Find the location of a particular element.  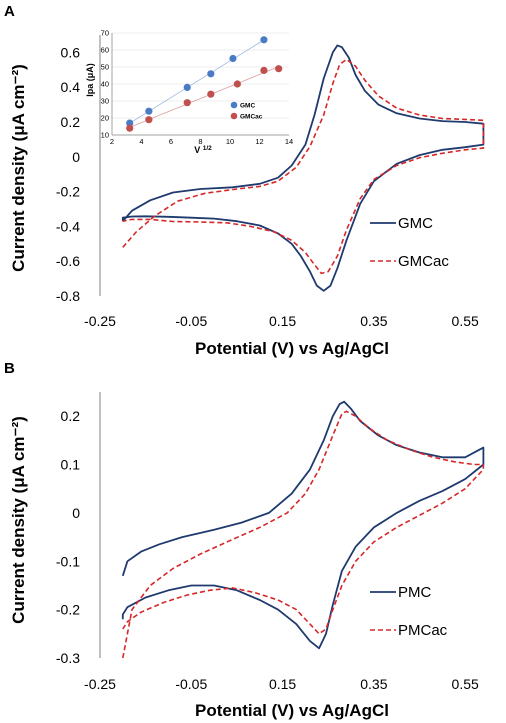

panel-b-x-tick-label: -0.25 is located at coordinates (100, 684).